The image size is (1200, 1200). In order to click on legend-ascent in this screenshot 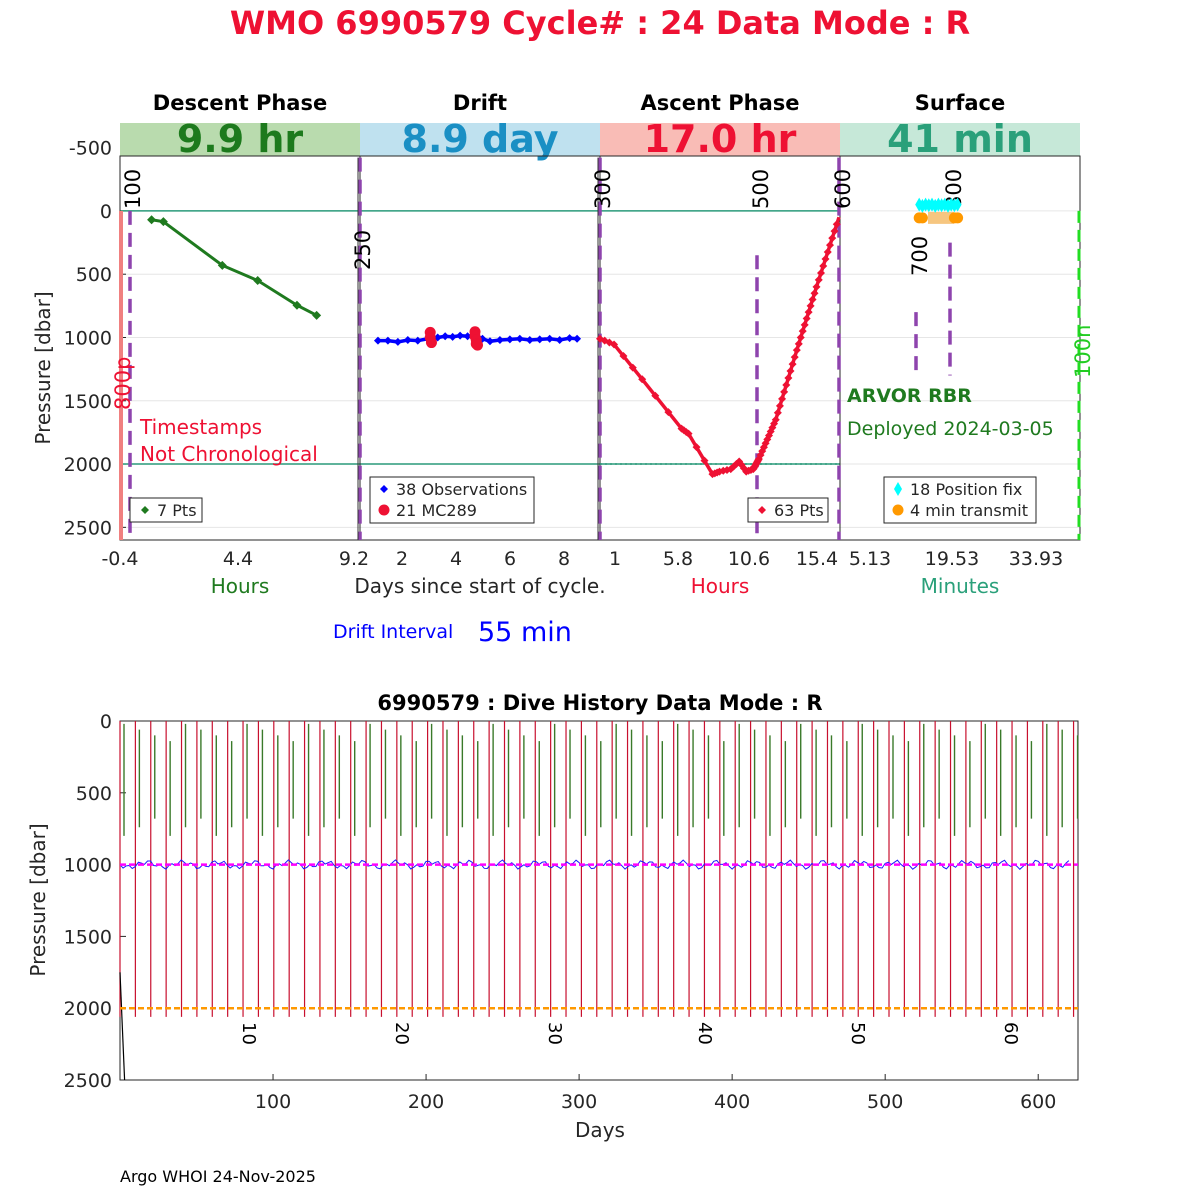, I will do `click(788, 510)`.